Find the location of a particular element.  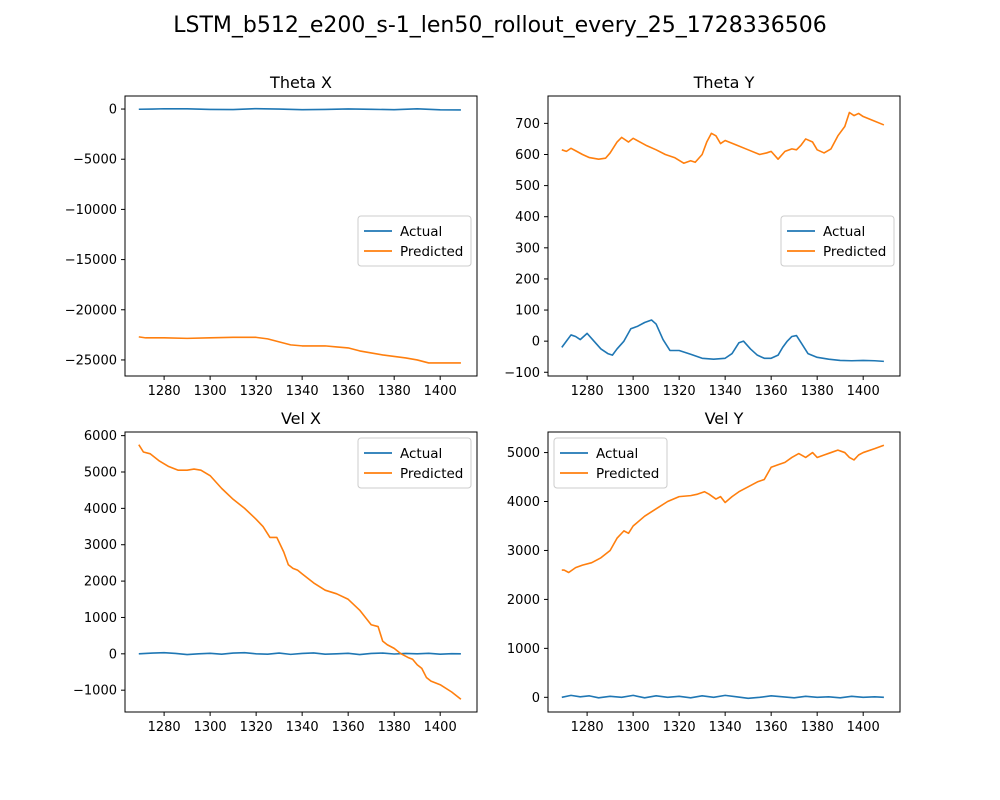

subplot-title: Theta X is located at coordinates (300, 82).